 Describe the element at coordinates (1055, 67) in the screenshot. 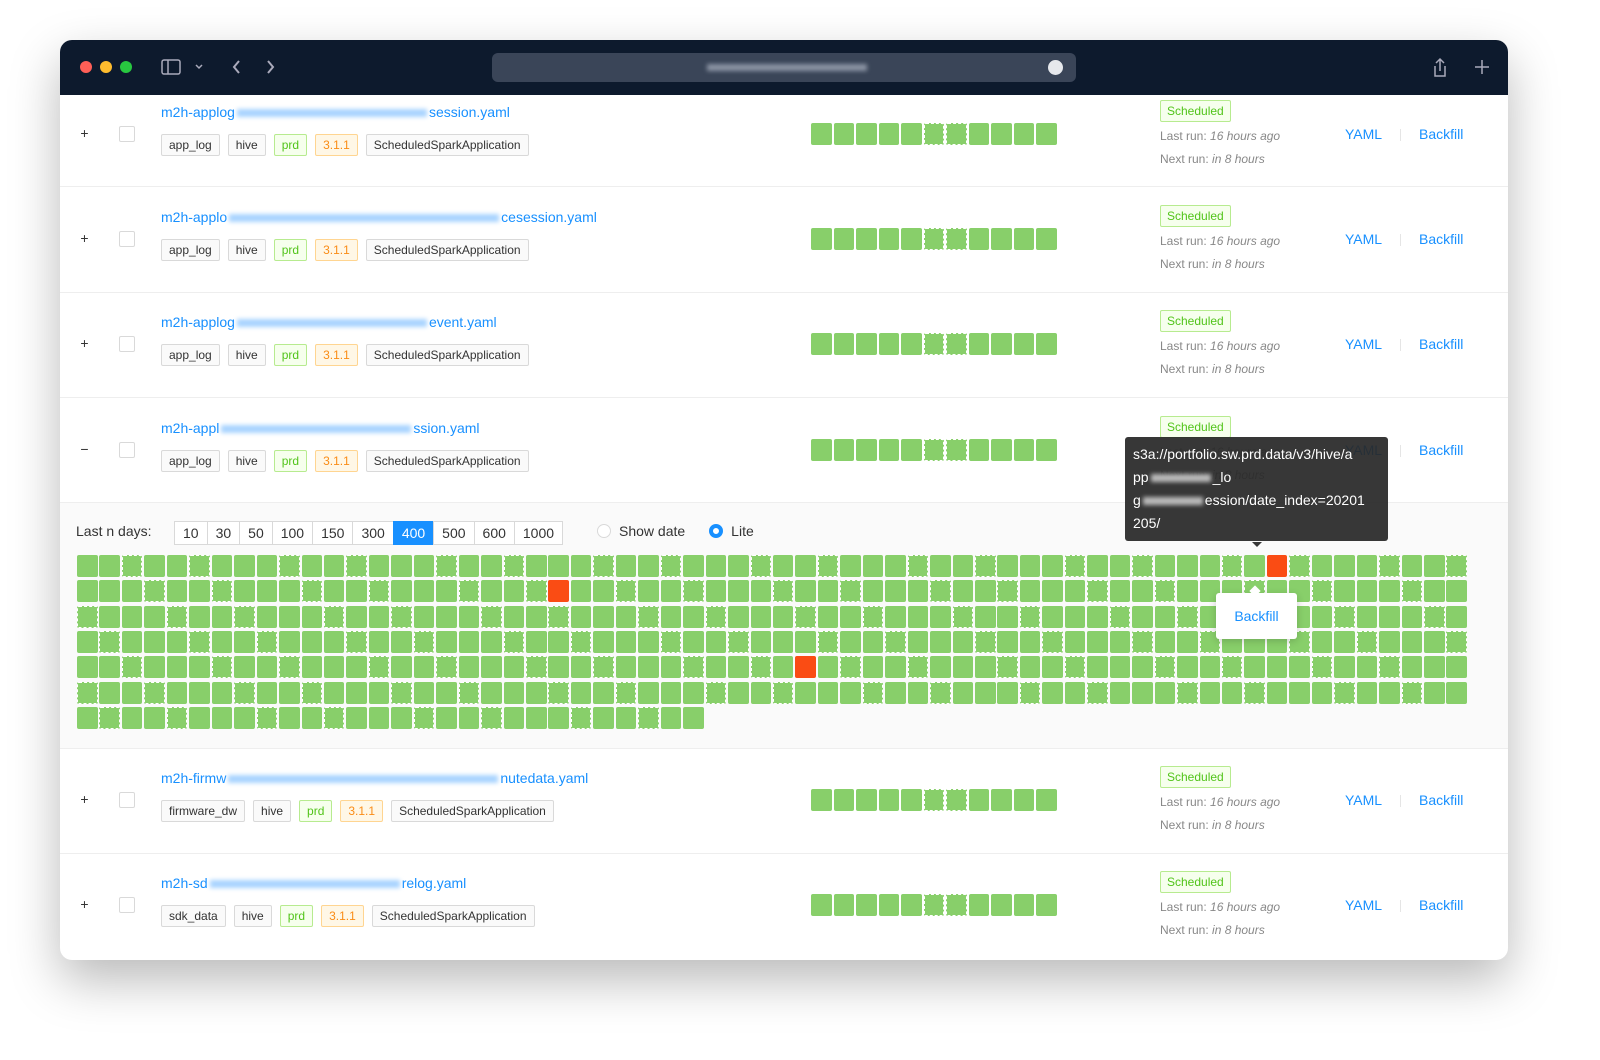

I see `more-button` at that location.